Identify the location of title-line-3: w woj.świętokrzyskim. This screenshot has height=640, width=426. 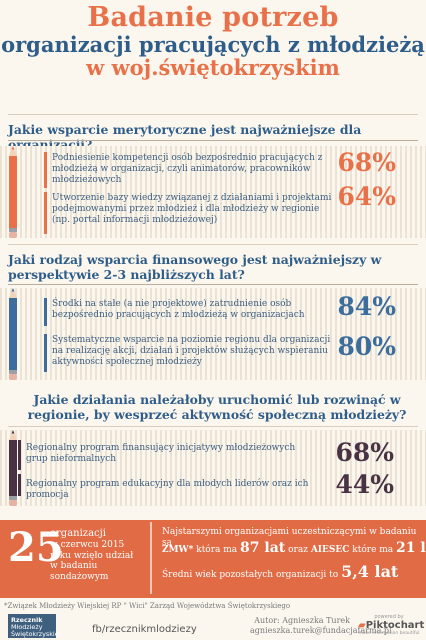
(213, 67).